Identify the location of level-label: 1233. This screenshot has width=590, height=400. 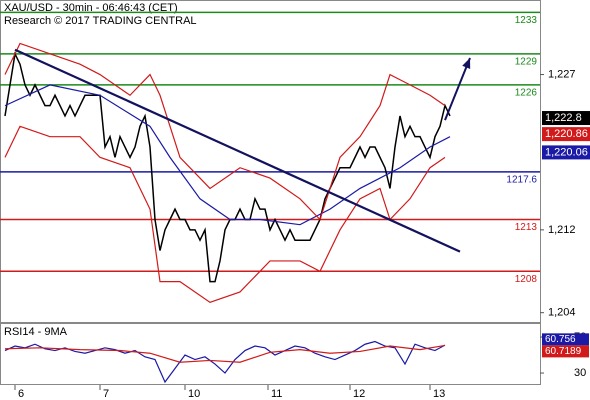
(526, 20).